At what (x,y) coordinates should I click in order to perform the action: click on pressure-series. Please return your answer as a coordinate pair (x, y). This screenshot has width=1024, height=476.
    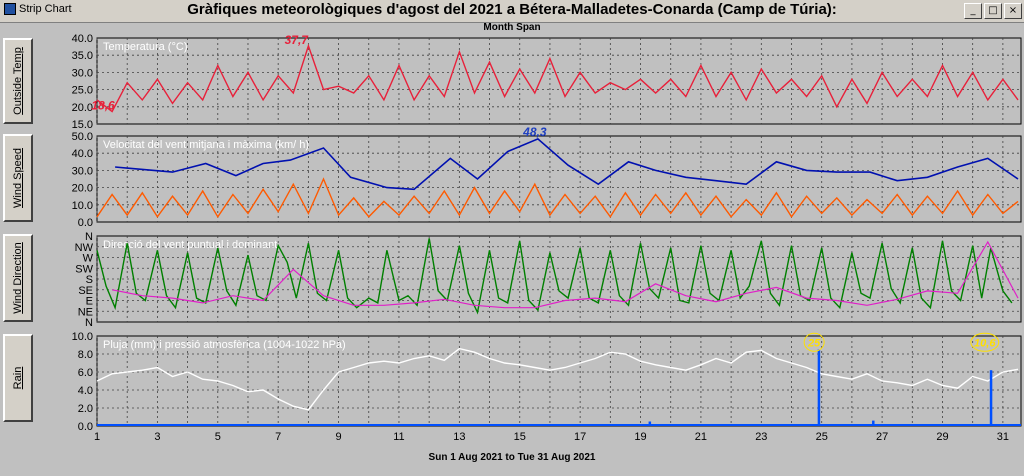
    Looking at the image, I should click on (557, 379).